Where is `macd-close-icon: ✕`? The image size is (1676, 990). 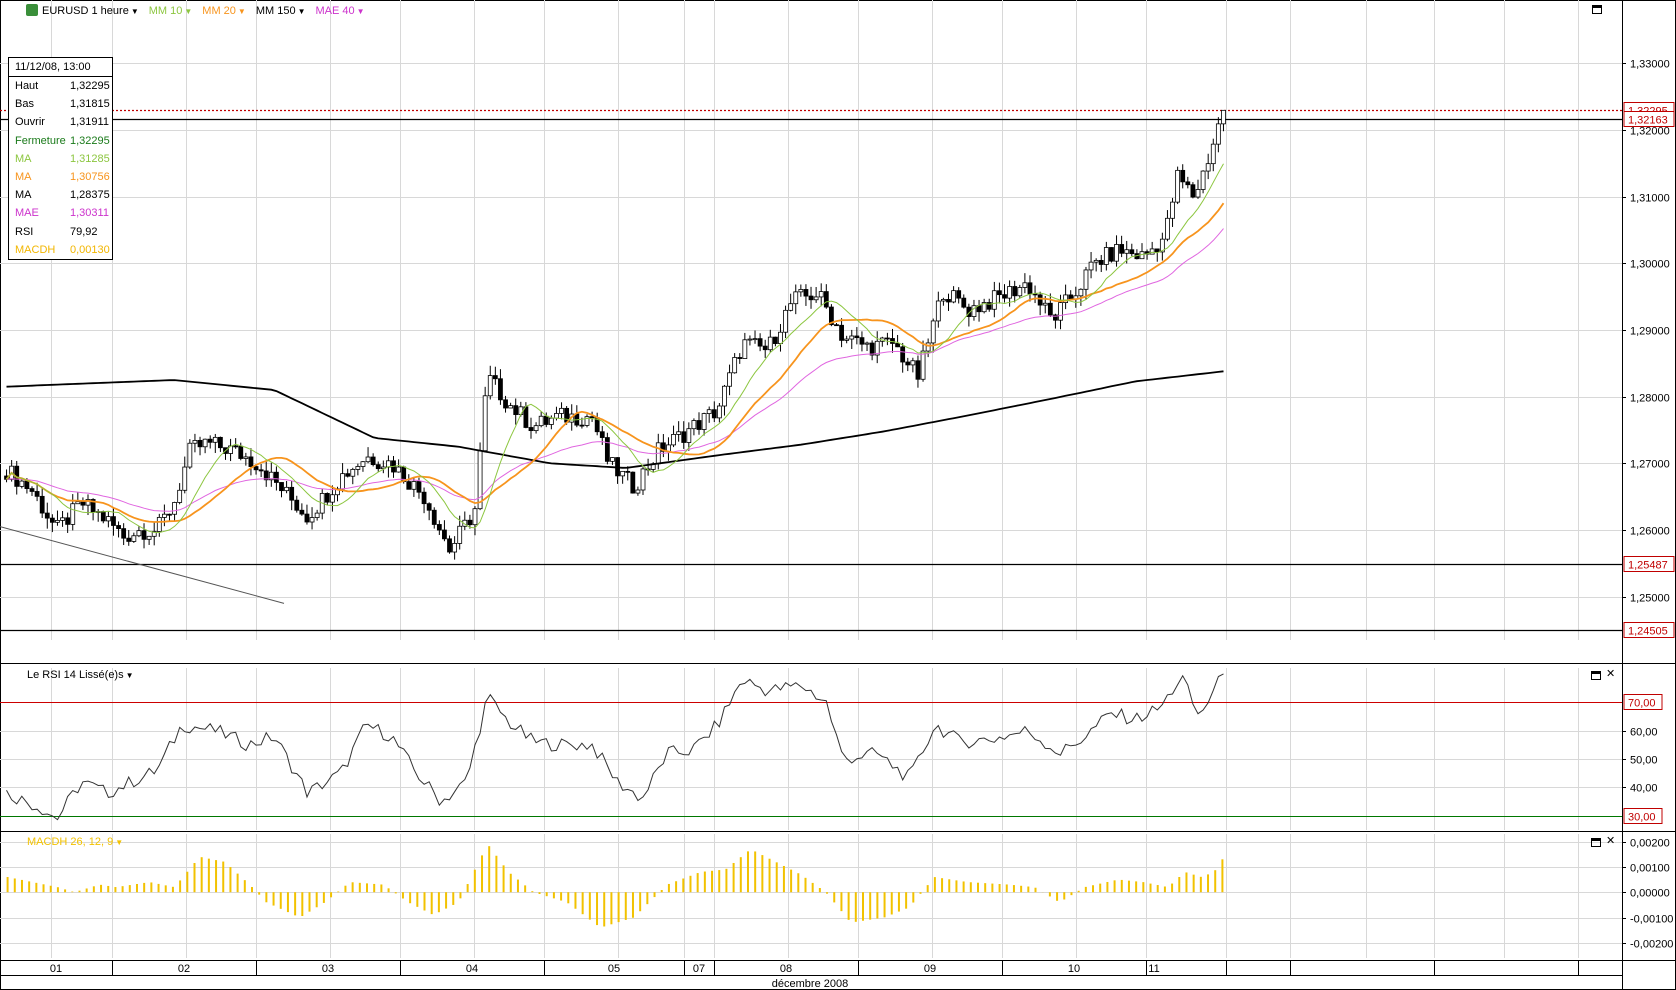 macd-close-icon: ✕ is located at coordinates (1611, 841).